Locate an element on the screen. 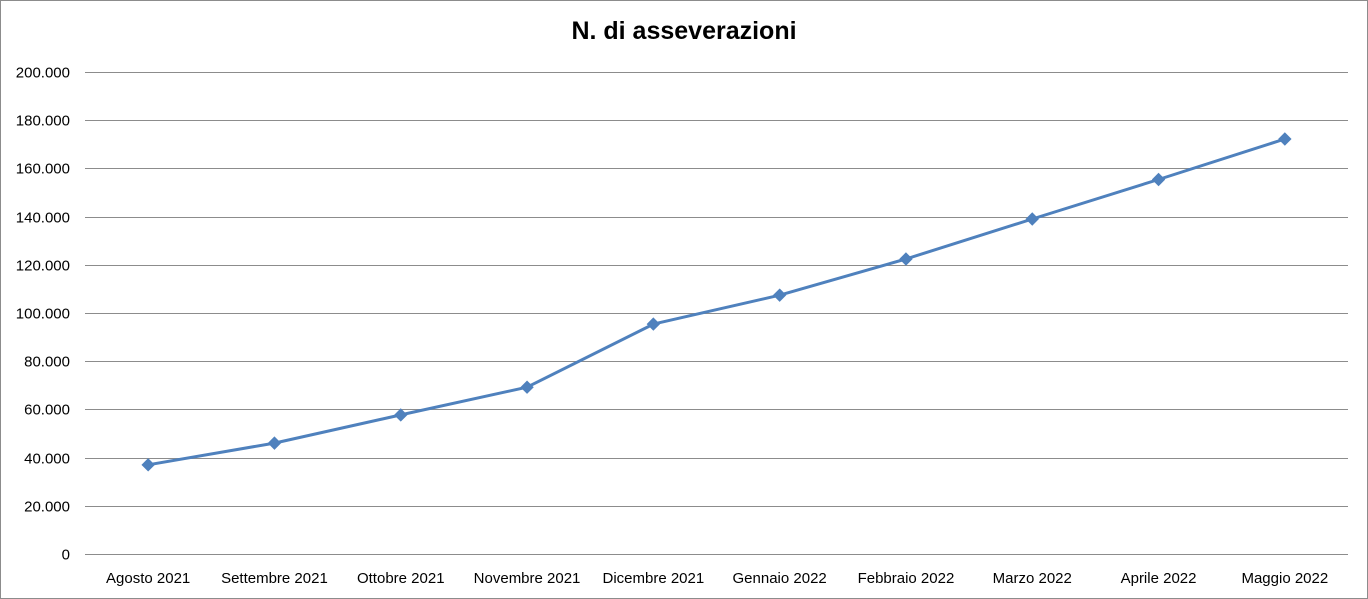 The height and width of the screenshot is (599, 1368). y-tick-label: 140.000 is located at coordinates (43, 218).